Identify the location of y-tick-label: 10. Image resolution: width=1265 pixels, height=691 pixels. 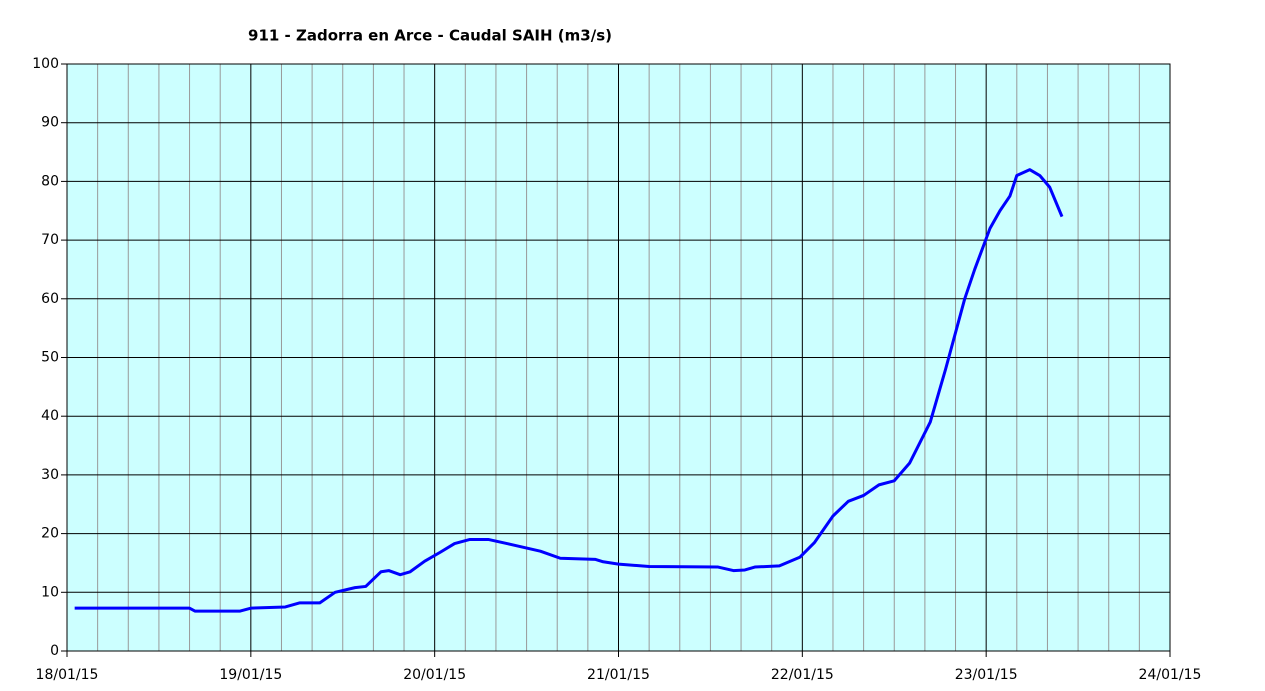
(50, 592).